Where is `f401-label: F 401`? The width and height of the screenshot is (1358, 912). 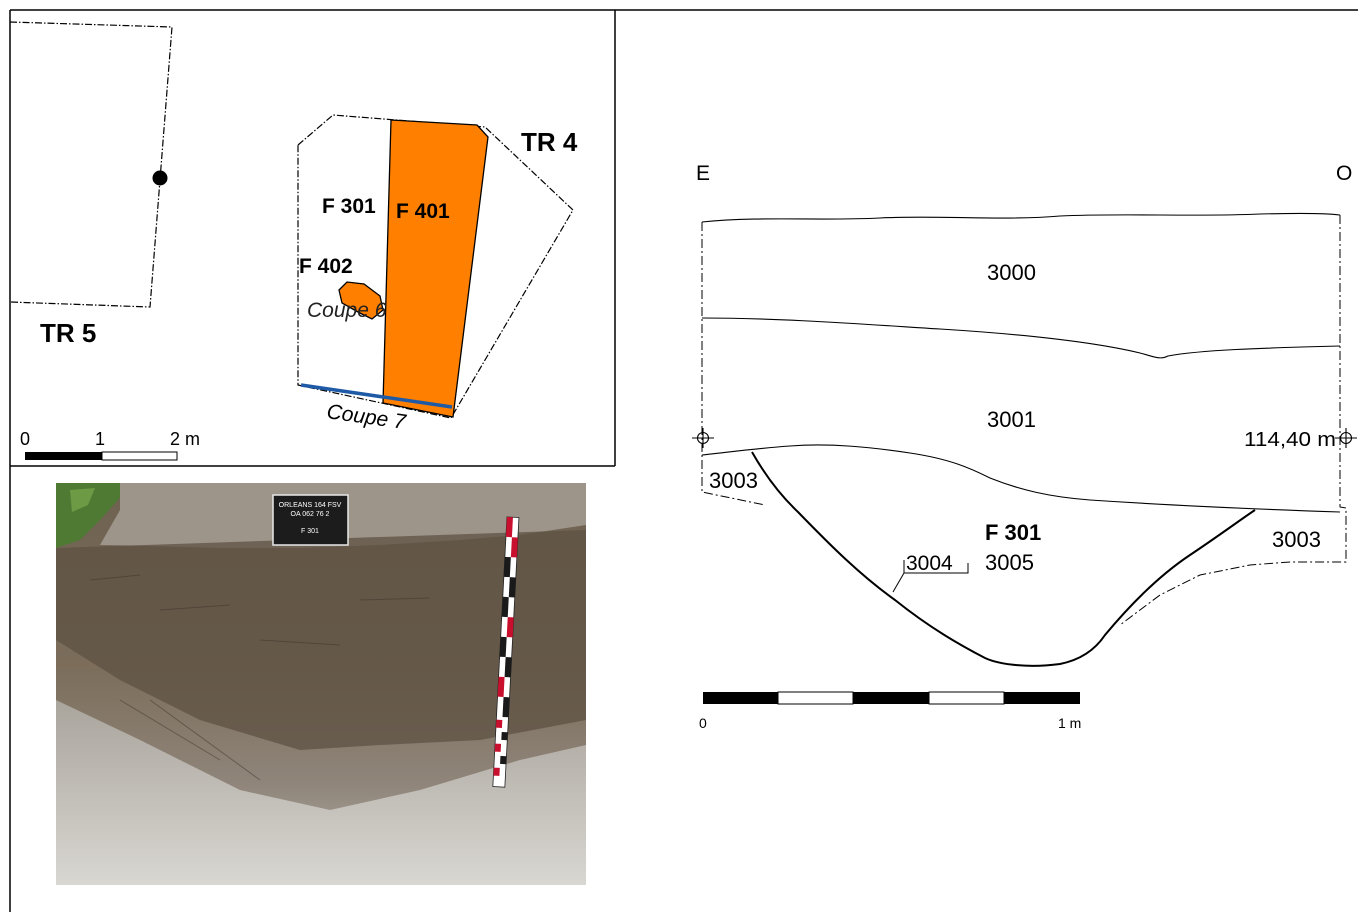
f401-label: F 401 is located at coordinates (423, 211).